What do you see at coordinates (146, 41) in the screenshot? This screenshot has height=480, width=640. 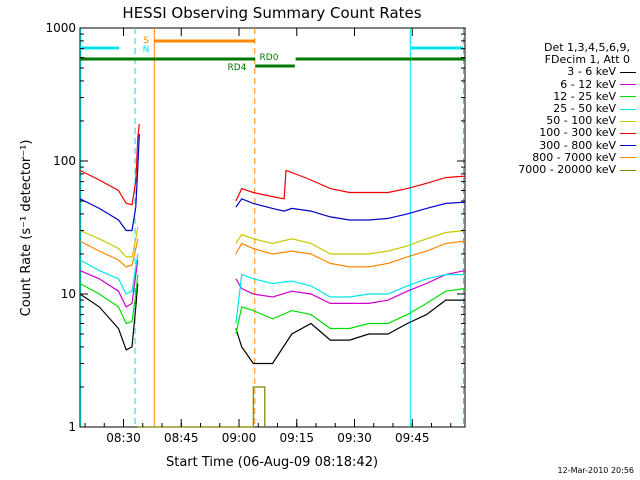 I see `annotation-s: S` at bounding box center [146, 41].